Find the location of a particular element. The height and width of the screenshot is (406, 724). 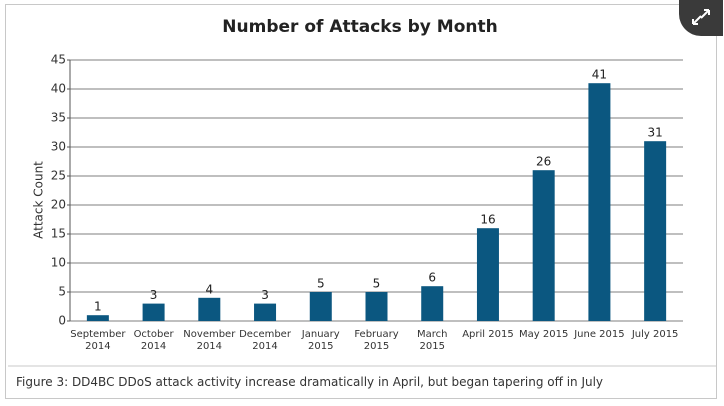

y-tick-label: 30 is located at coordinates (58, 147).